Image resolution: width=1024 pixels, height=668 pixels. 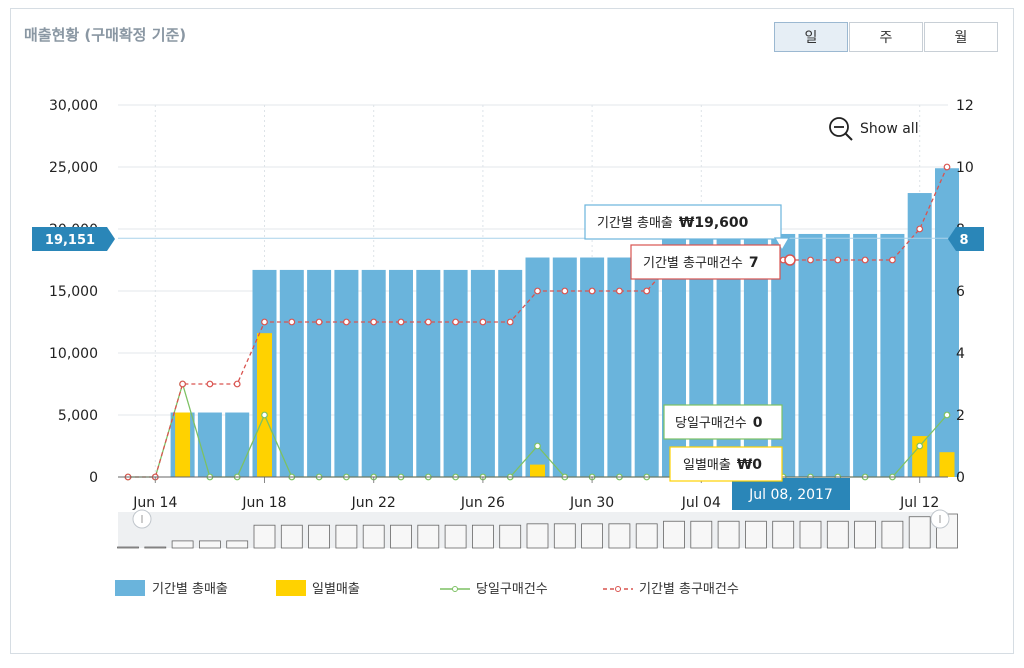 I want to click on svg-text:일별매출₩0: 일별매출 ₩0, so click(x=722, y=465).